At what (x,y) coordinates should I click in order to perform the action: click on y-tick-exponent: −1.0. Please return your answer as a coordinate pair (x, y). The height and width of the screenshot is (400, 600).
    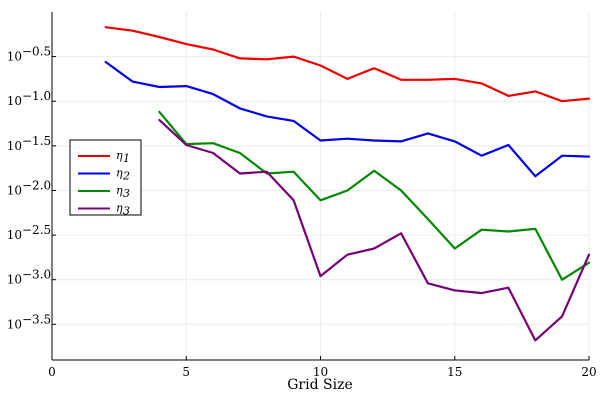
    Looking at the image, I should click on (36, 96).